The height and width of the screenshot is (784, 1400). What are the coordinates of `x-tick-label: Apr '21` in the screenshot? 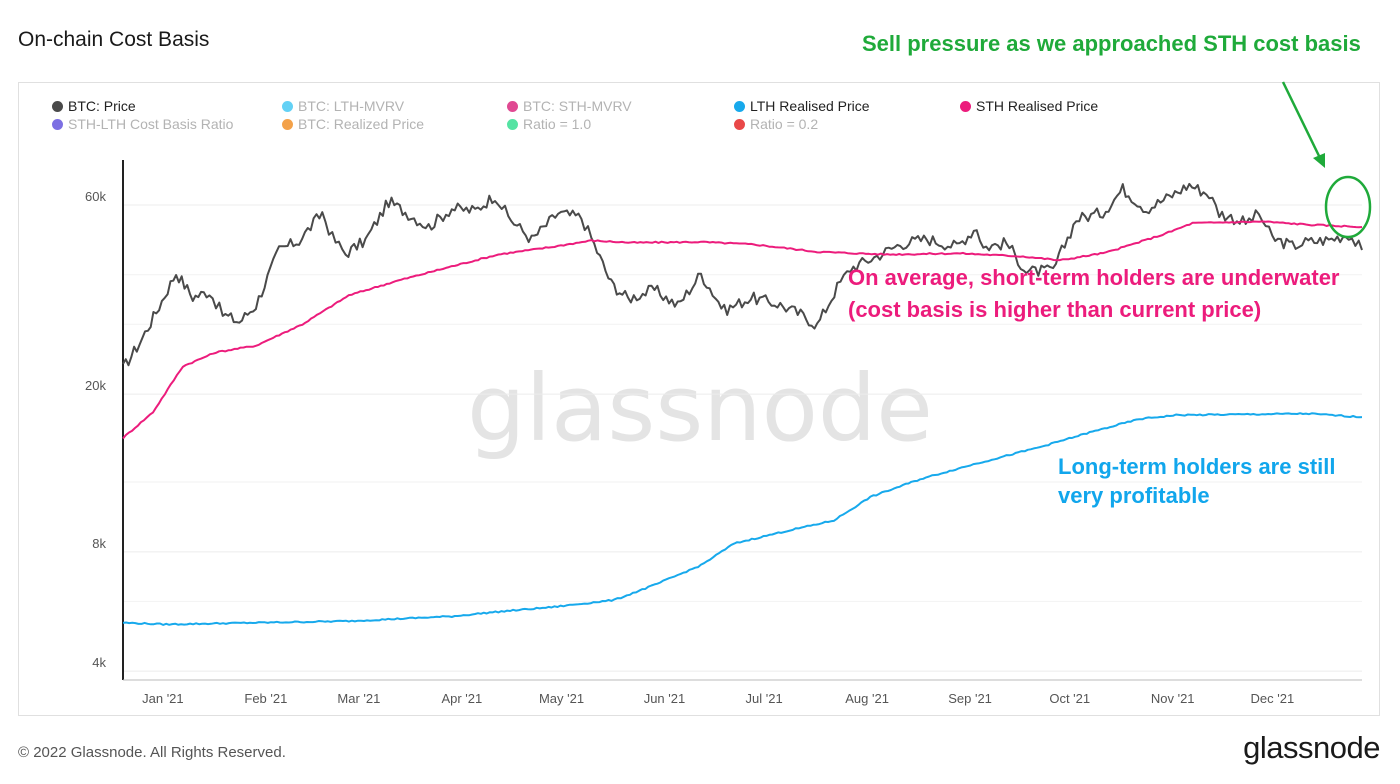 It's located at (461, 698).